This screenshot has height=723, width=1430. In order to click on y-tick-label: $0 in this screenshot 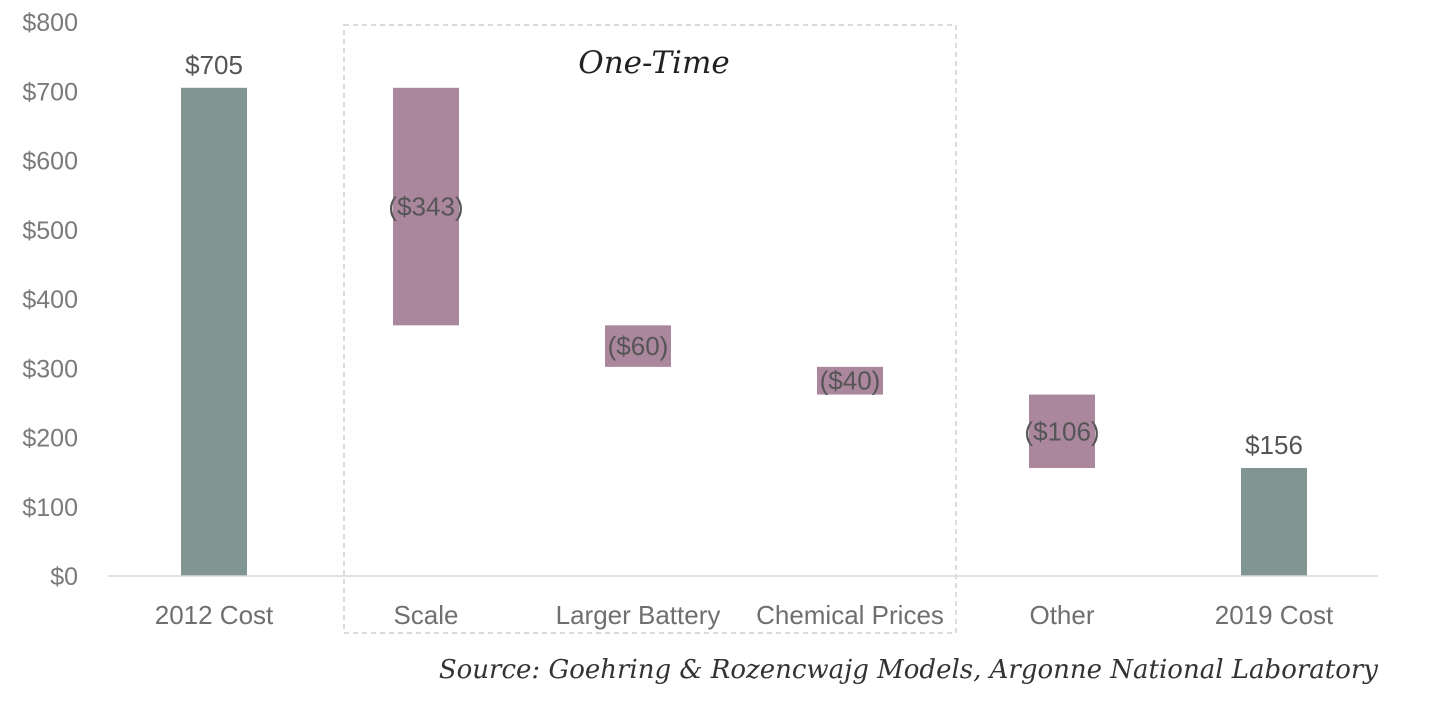, I will do `click(64, 577)`.